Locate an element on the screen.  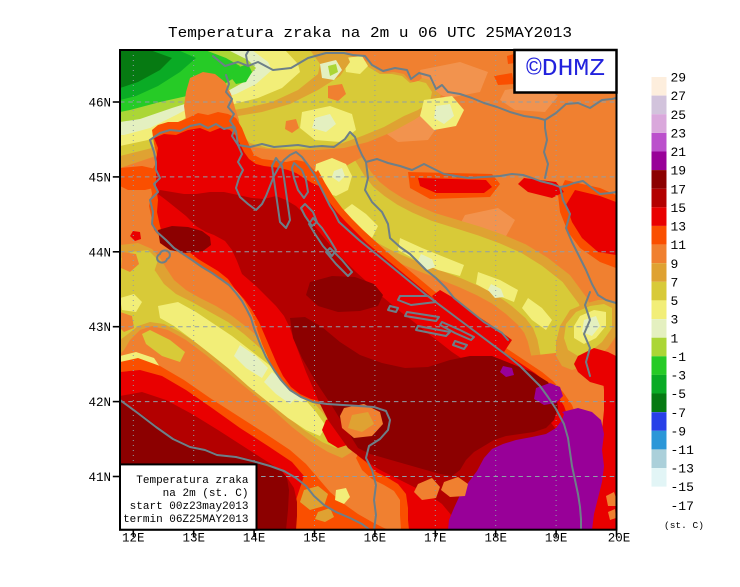
svg-text: 19E is located at coordinates (556, 539).